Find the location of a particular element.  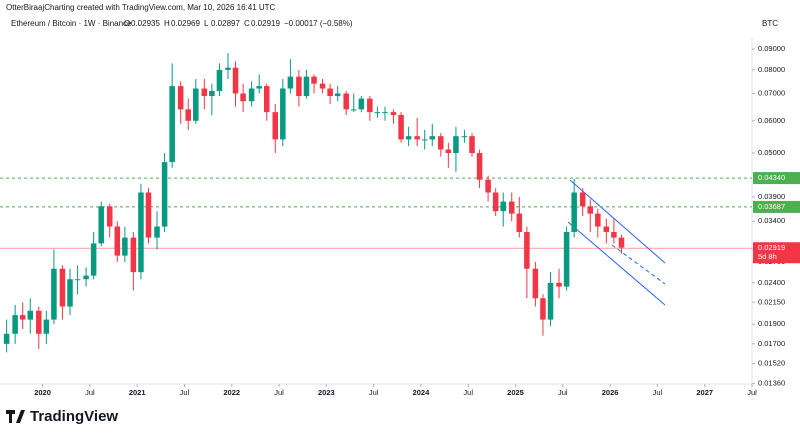

ohlc-label: O is located at coordinates (127, 23).